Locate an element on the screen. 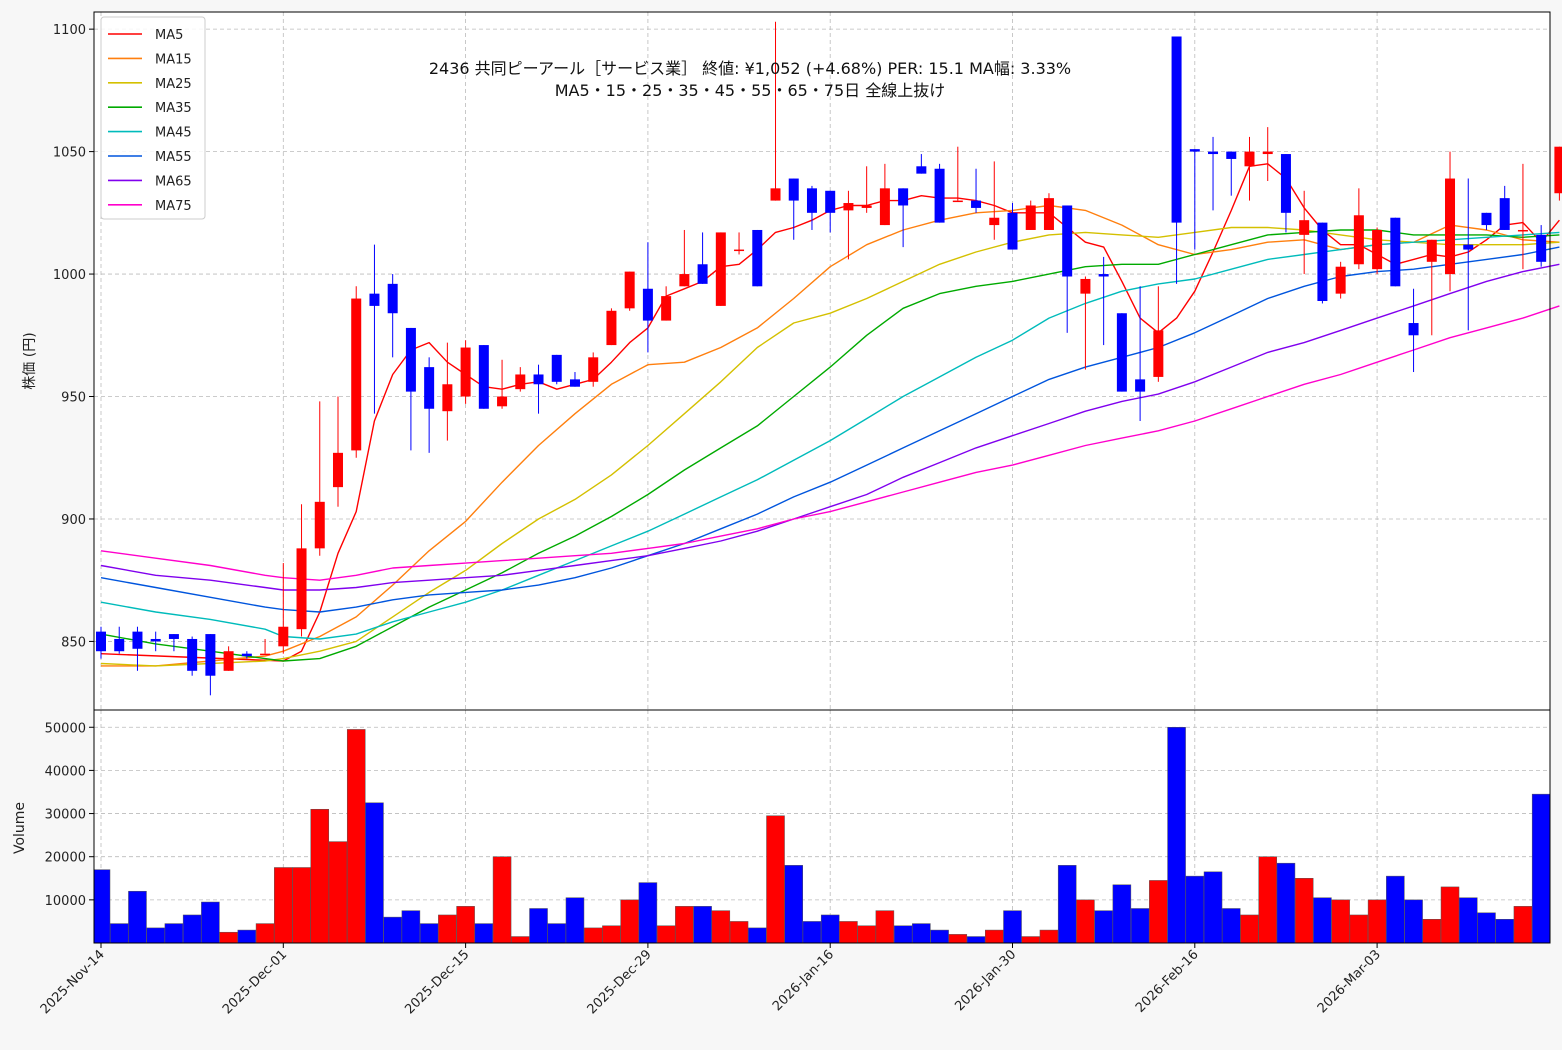  legend-label-ma5: MA5 is located at coordinates (169, 35).